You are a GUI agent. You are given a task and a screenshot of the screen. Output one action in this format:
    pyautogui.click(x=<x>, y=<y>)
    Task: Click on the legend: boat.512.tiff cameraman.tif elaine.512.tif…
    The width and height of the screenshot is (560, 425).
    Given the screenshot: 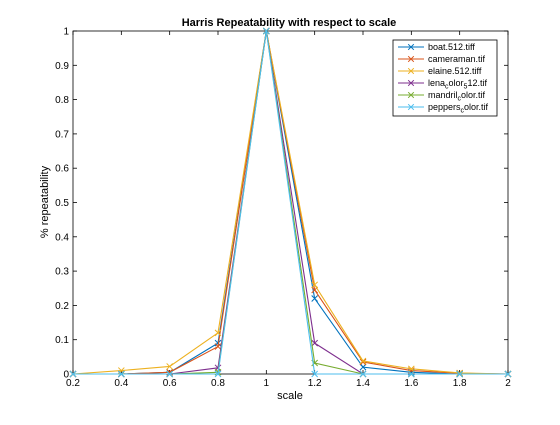 What is the action you would take?
    pyautogui.click(x=445, y=78)
    